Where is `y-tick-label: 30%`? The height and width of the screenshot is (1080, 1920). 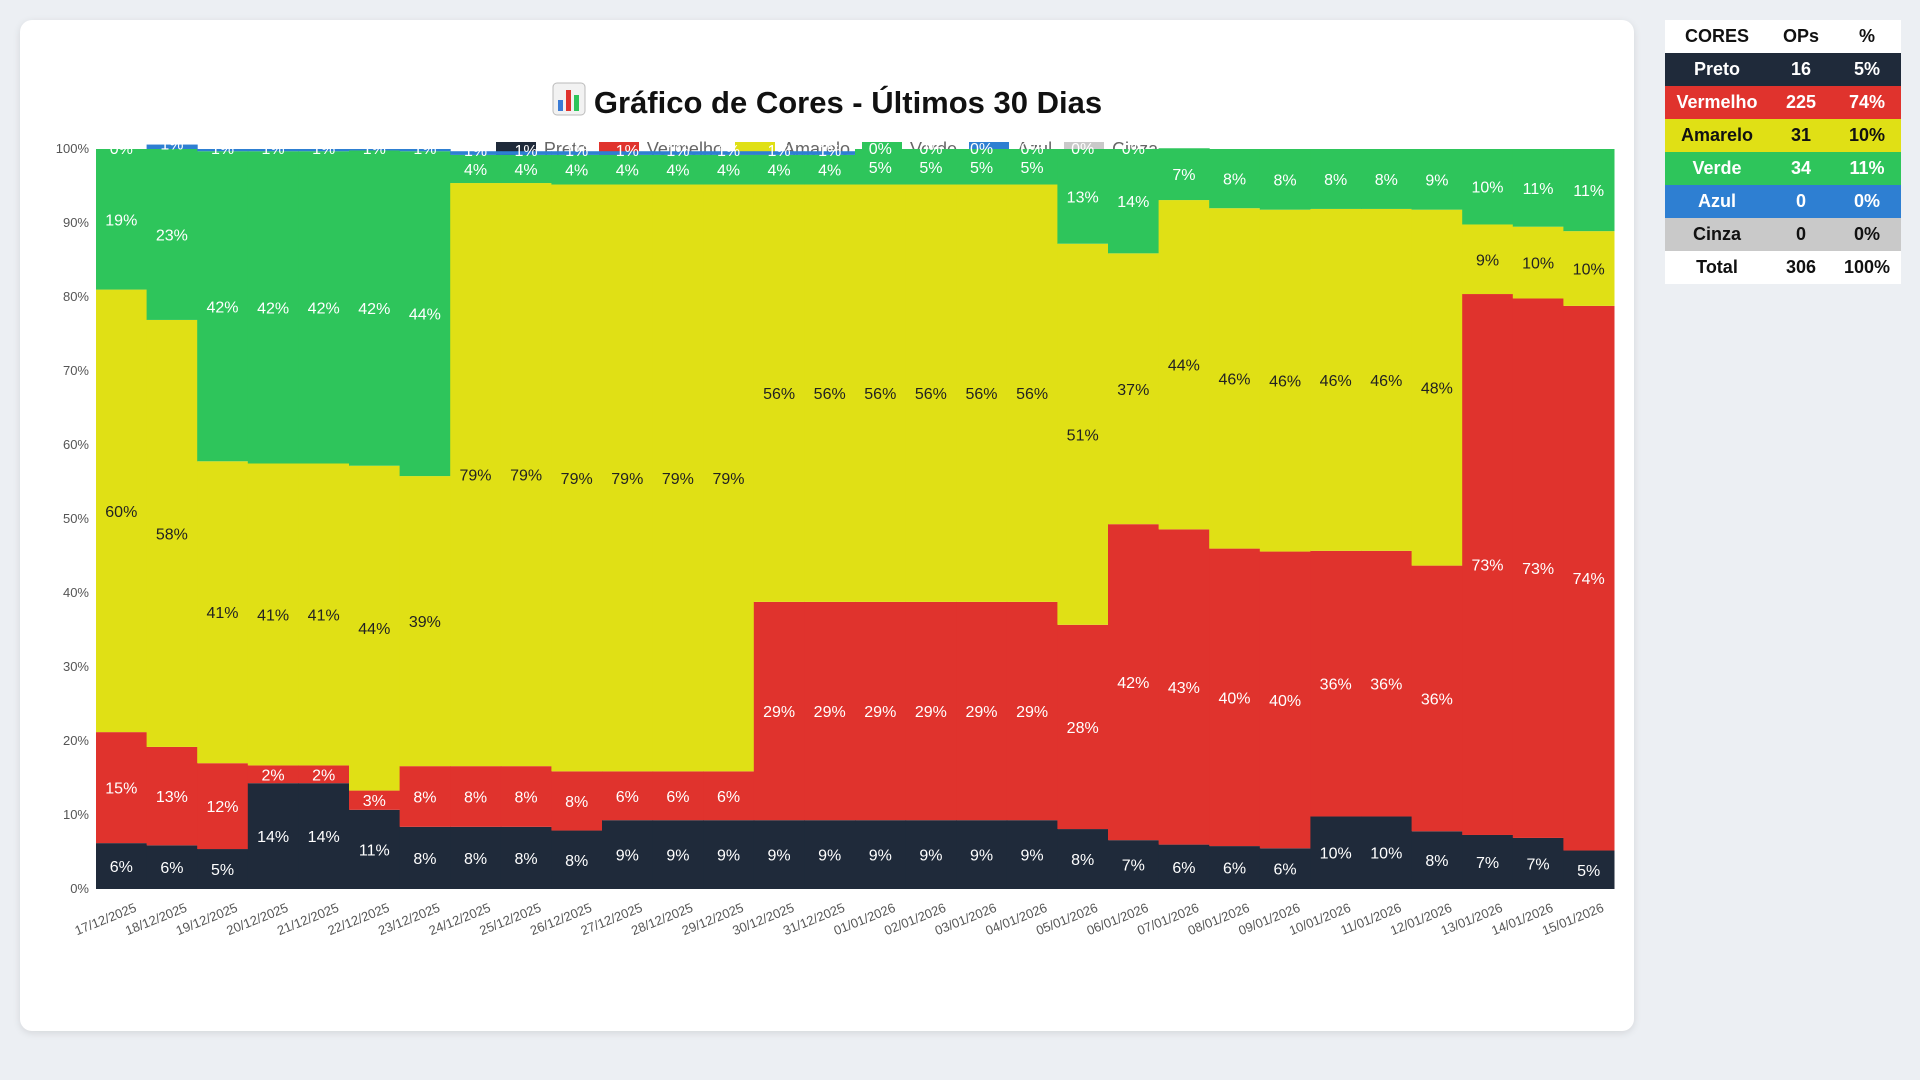 y-tick-label: 30% is located at coordinates (76, 666).